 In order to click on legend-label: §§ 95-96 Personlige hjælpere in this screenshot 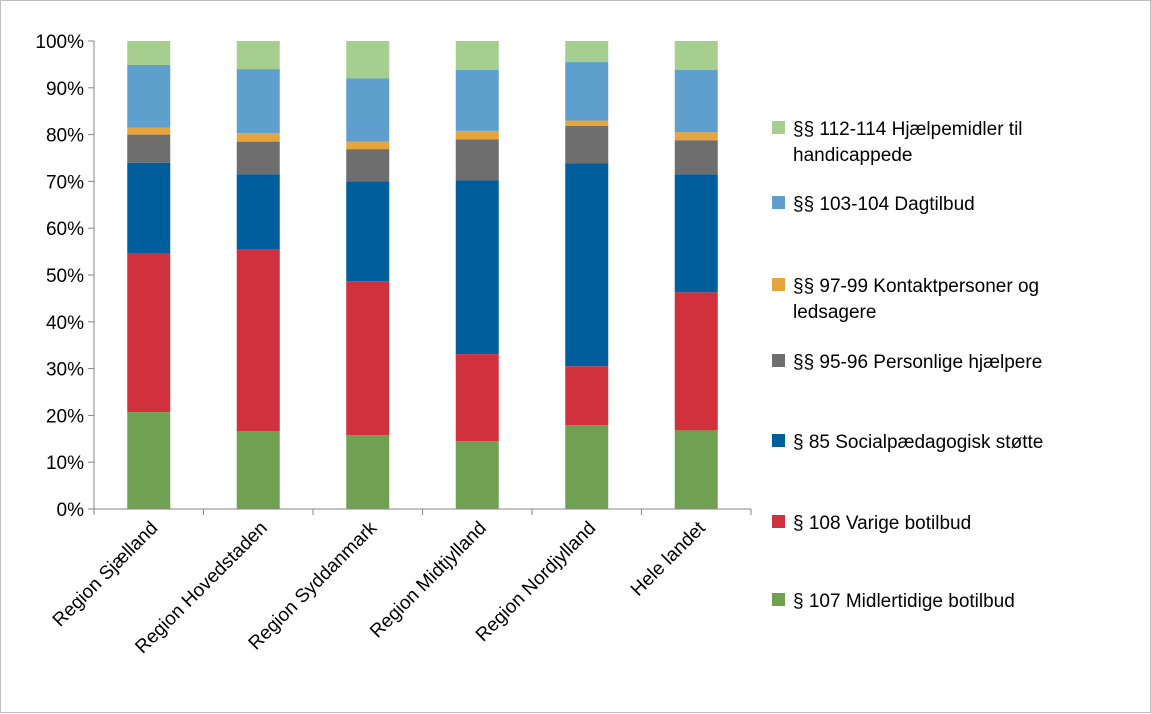, I will do `click(917, 362)`.